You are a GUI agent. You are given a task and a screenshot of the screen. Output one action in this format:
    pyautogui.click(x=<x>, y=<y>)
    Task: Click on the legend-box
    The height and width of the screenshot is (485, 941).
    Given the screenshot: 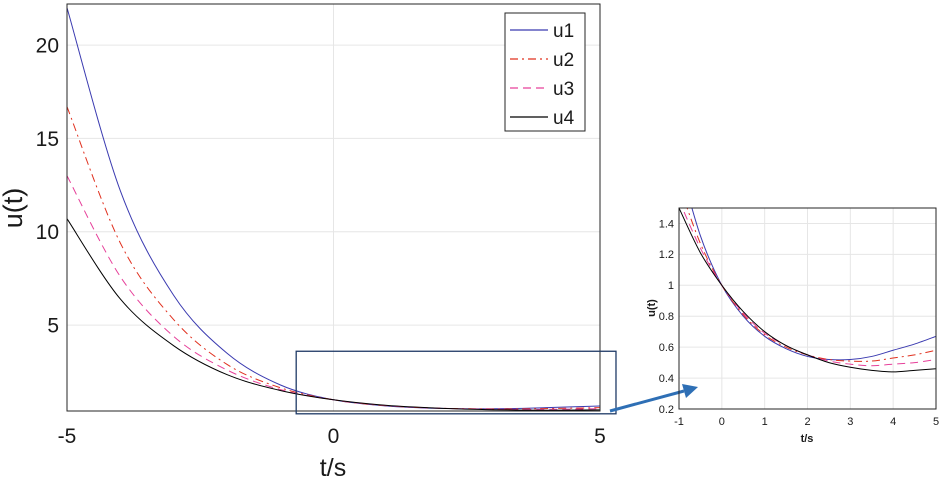 What is the action you would take?
    pyautogui.click(x=545, y=72)
    